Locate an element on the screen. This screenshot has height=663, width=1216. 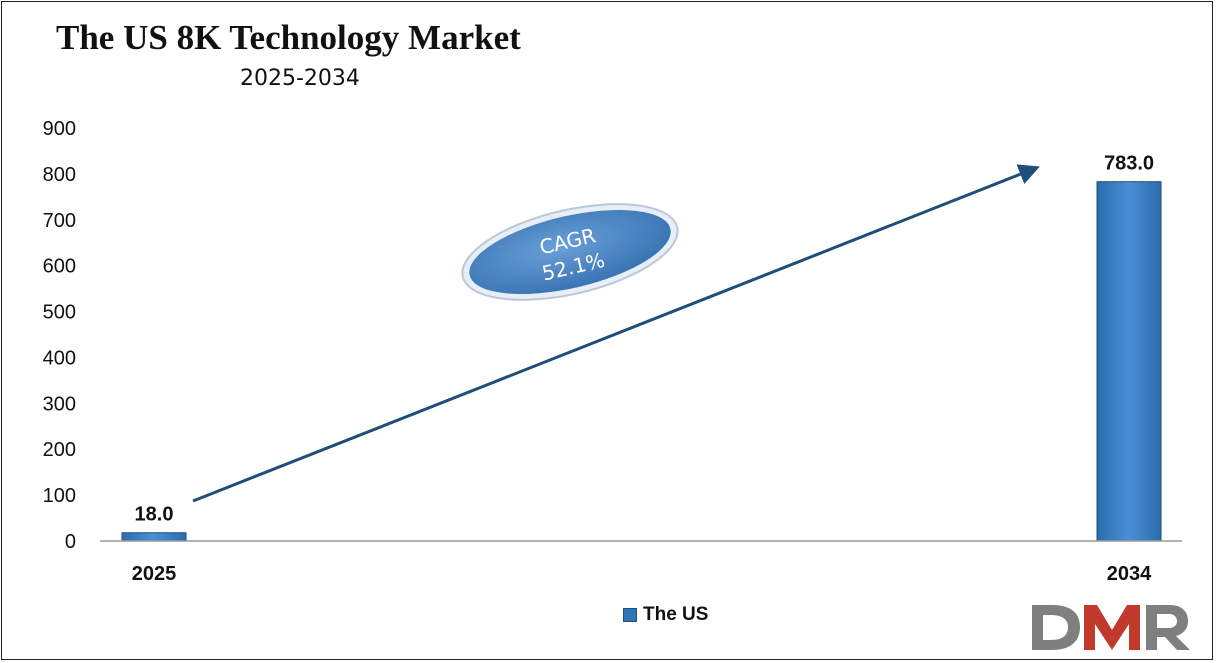
y-tick-label: 100 is located at coordinates (59, 496).